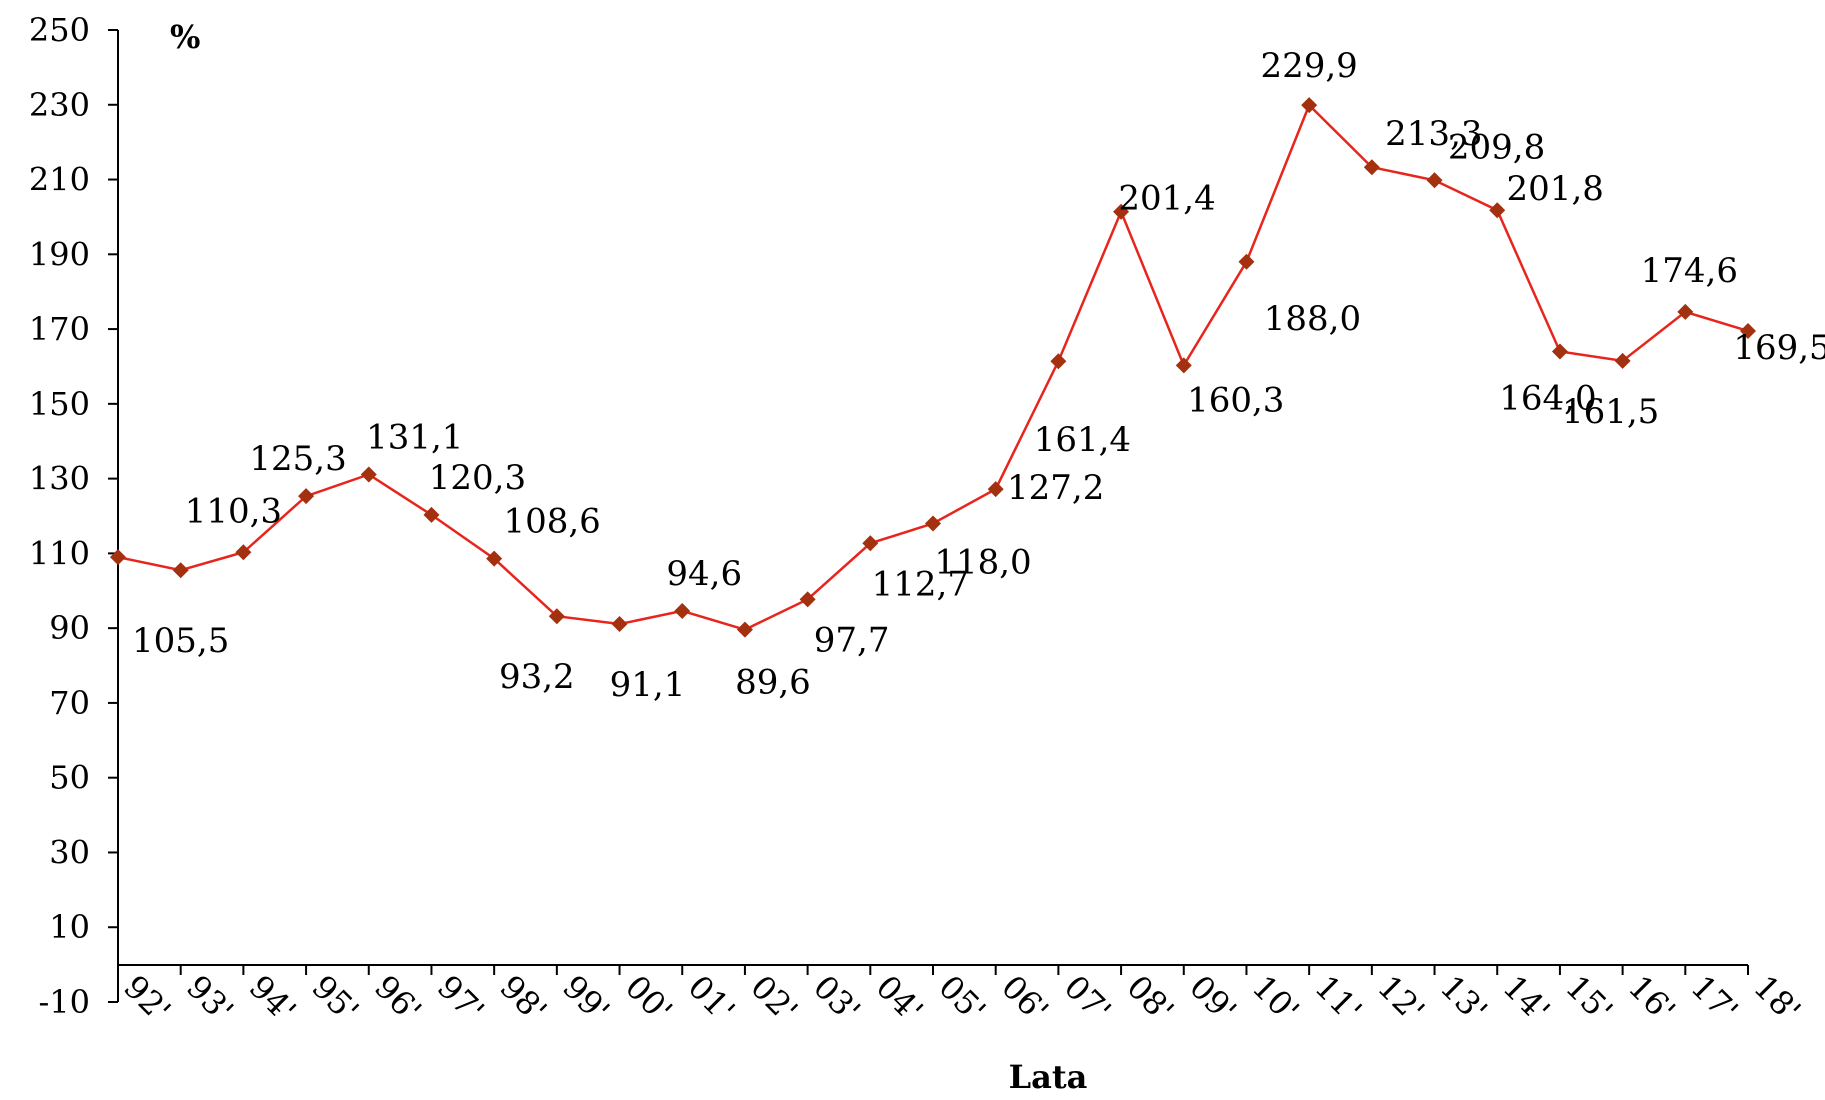 Image resolution: width=1825 pixels, height=1100 pixels. What do you see at coordinates (900, 999) in the screenshot?
I see `x-tick-label: 04'` at bounding box center [900, 999].